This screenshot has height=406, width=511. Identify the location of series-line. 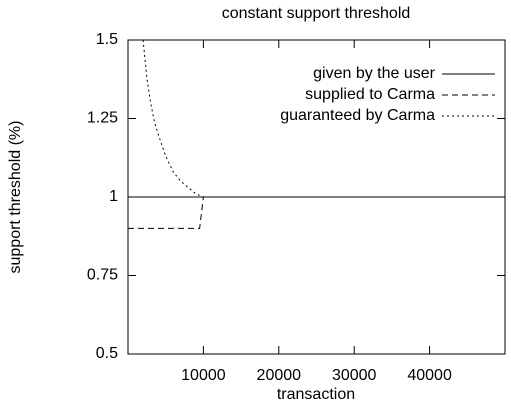
(316, 212).